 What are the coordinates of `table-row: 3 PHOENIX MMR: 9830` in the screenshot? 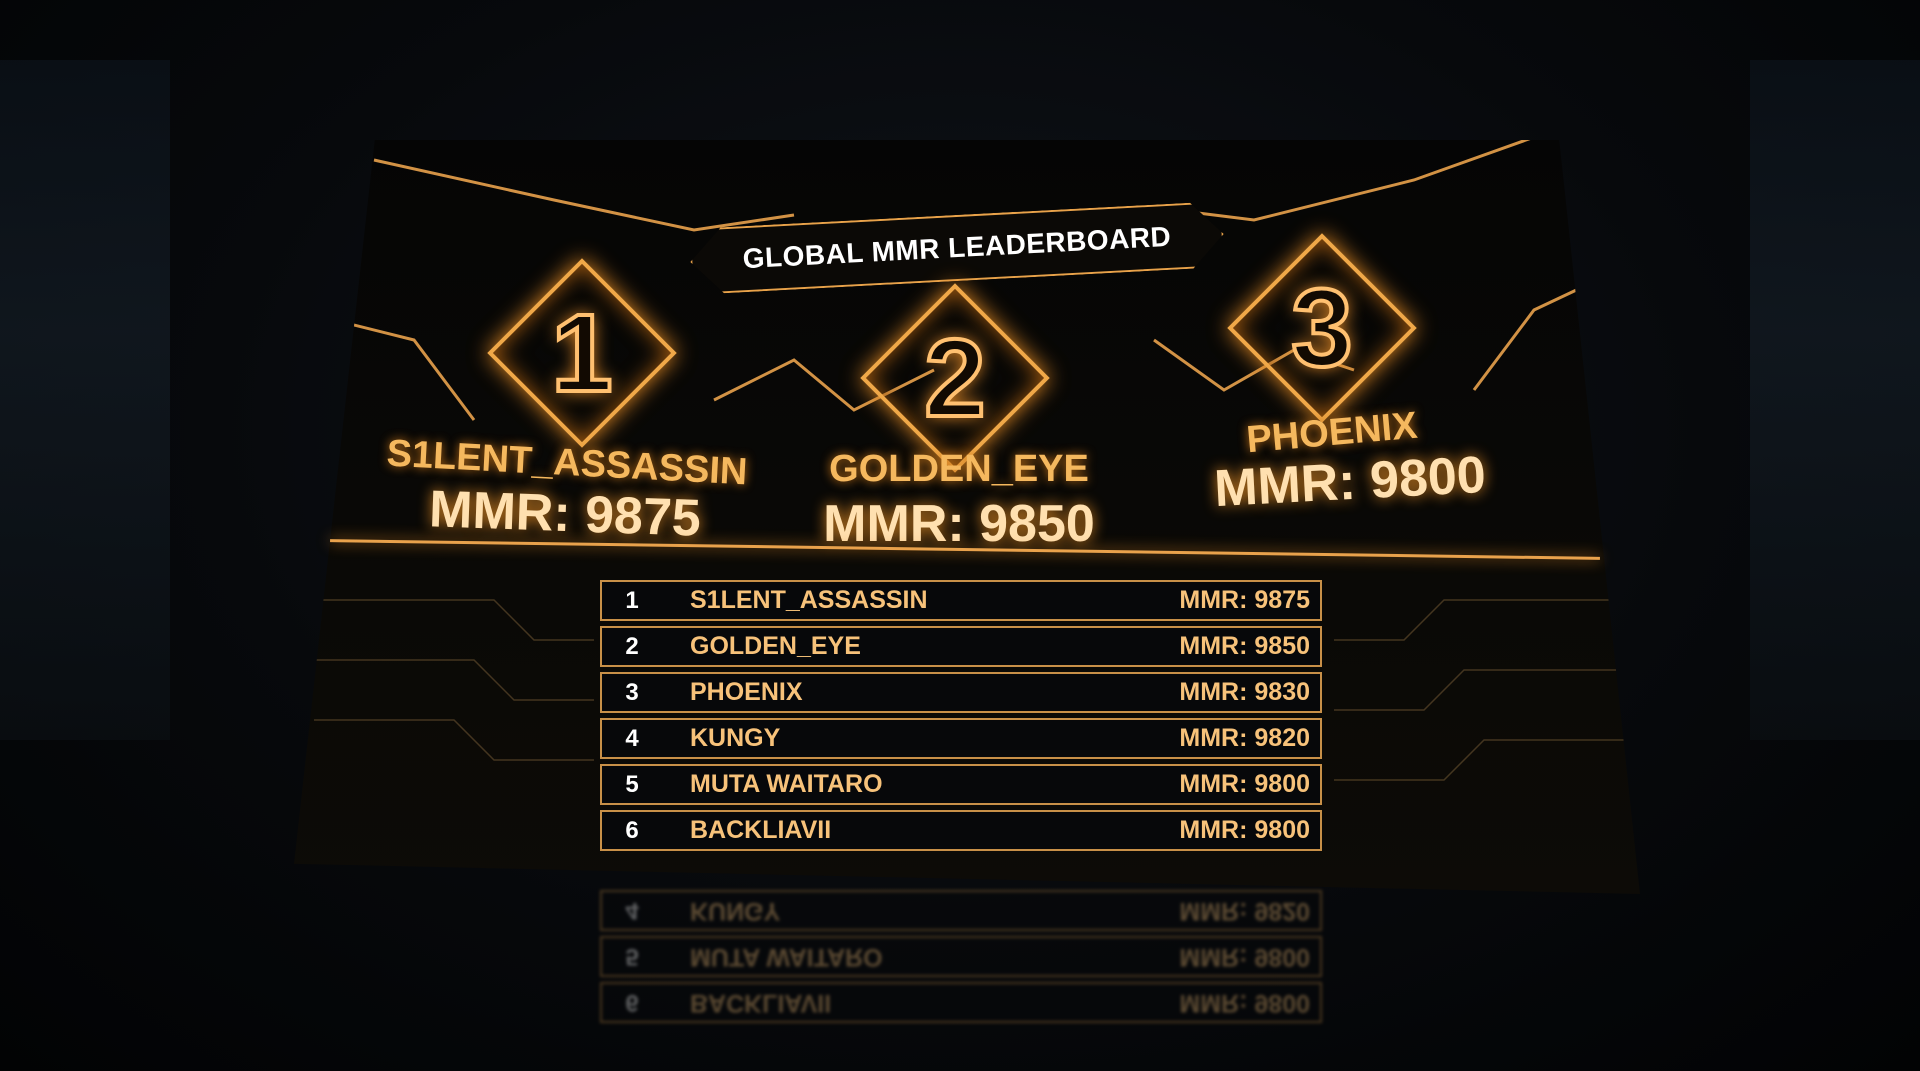 It's located at (961, 692).